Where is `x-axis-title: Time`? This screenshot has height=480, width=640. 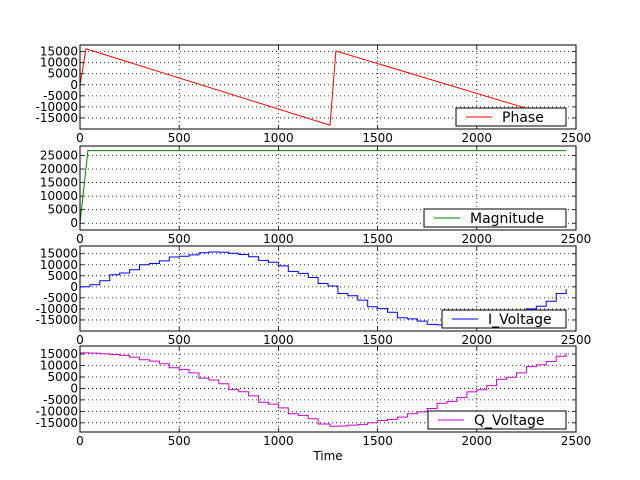
x-axis-title: Time is located at coordinates (327, 456).